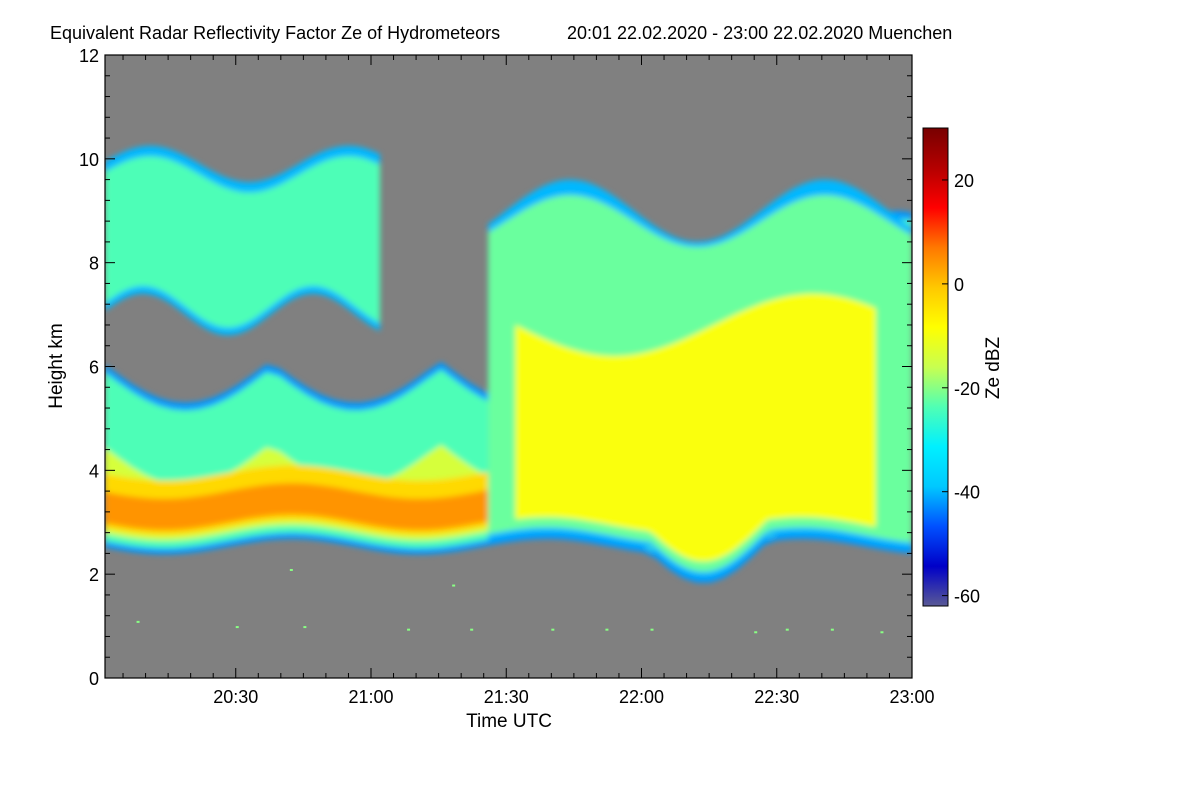  I want to click on colorbar-tick-label: -60, so click(967, 597).